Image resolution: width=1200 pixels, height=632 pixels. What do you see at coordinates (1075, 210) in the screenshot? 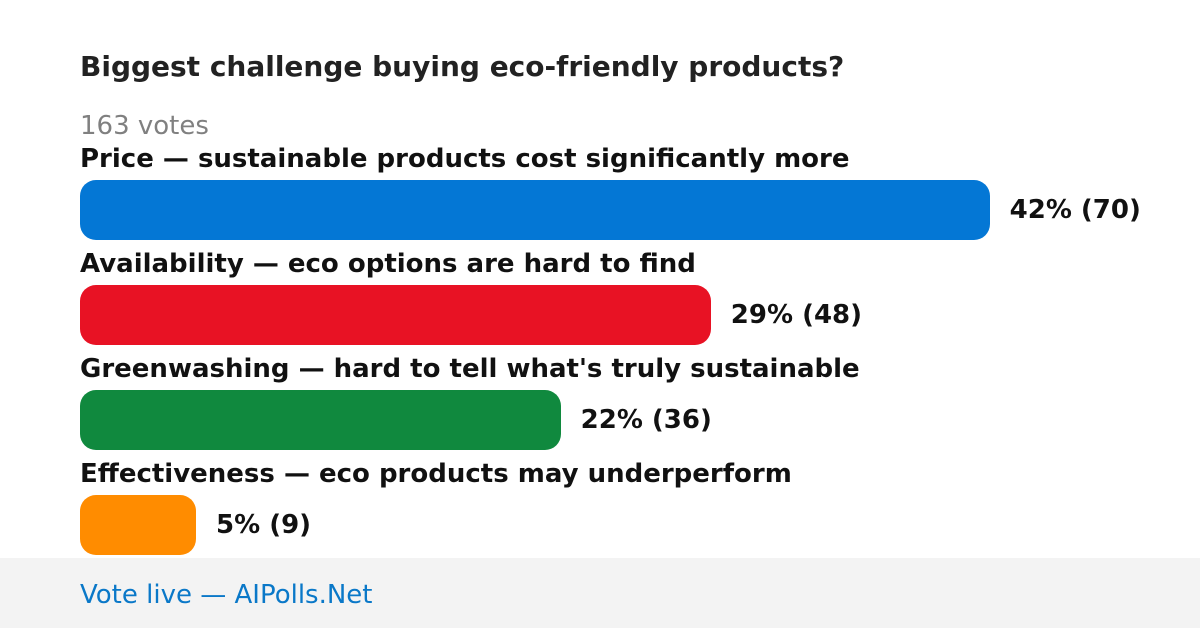
I see `result-value: 42% (70)` at bounding box center [1075, 210].